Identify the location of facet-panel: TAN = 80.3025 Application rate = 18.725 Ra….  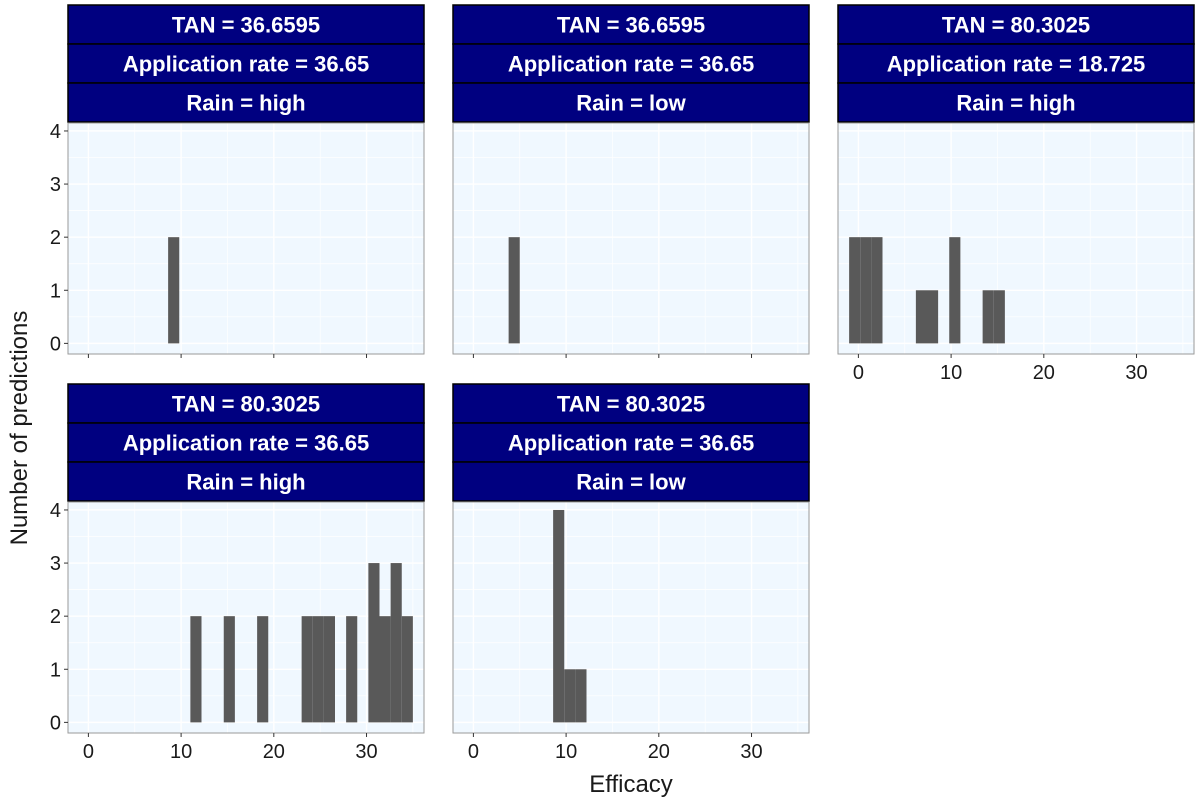
(1016, 194).